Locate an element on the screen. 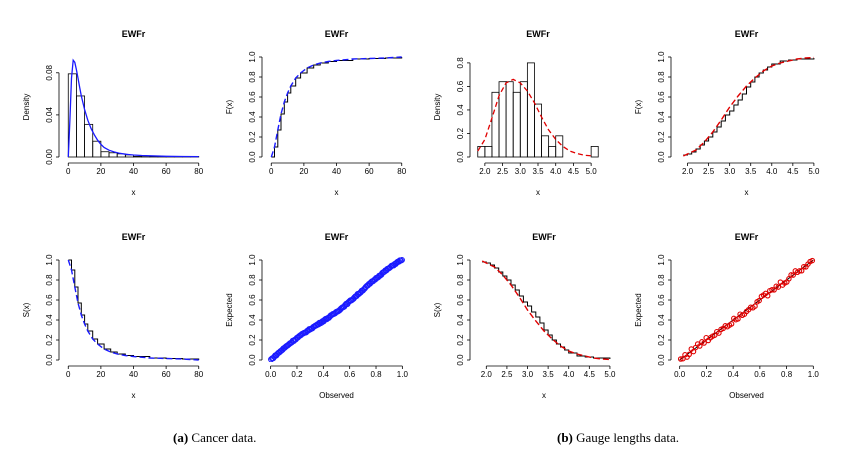 This screenshot has height=459, width=856. x-tick-label: 0.6 is located at coordinates (760, 374).